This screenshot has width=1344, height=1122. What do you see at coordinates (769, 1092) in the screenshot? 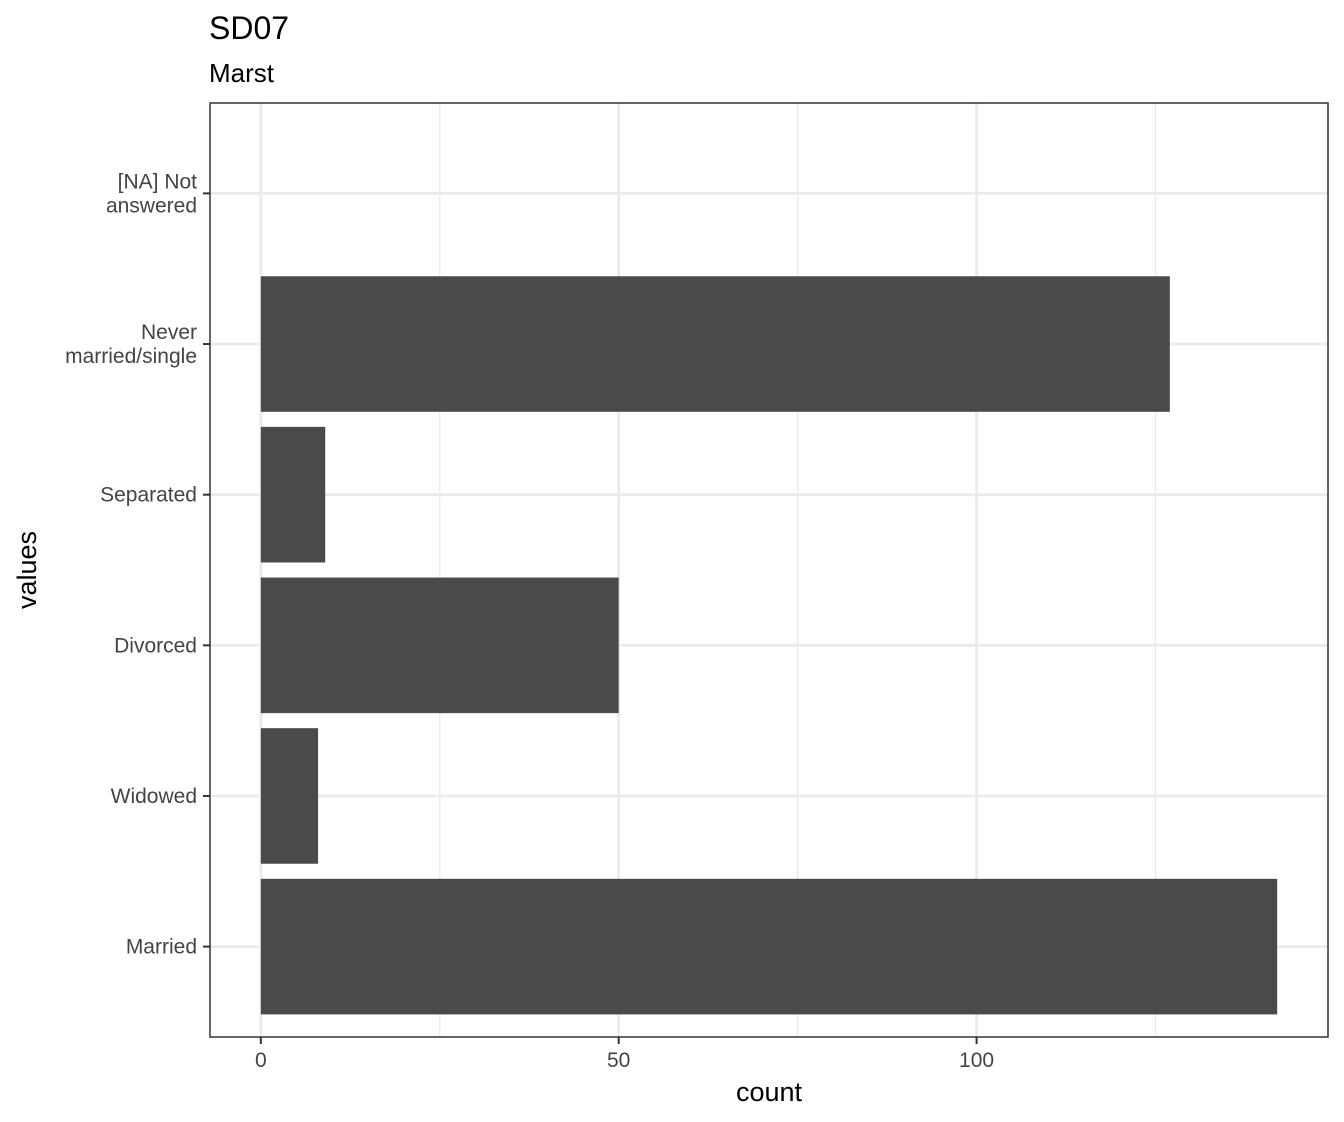
I see `x-axis-title: count` at bounding box center [769, 1092].